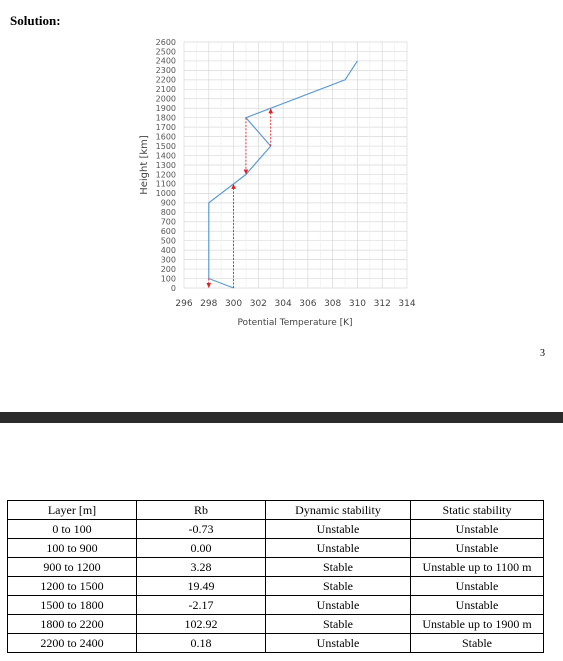 The image size is (563, 661). Describe the element at coordinates (144, 165) in the screenshot. I see `y-axis-label: Height [km]` at that location.